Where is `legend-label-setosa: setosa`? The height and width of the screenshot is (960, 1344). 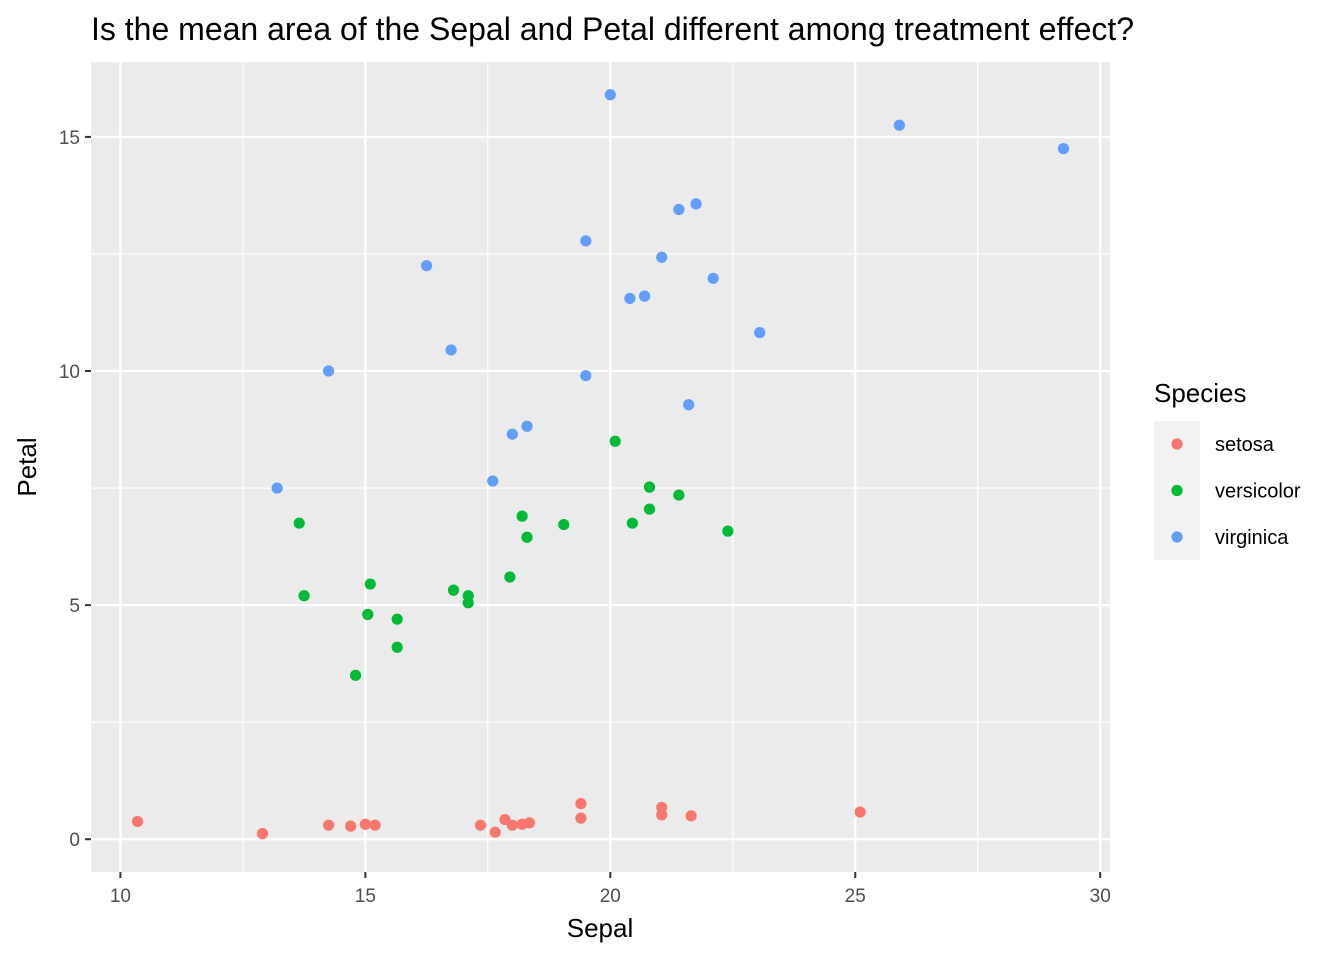 legend-label-setosa: setosa is located at coordinates (1245, 445).